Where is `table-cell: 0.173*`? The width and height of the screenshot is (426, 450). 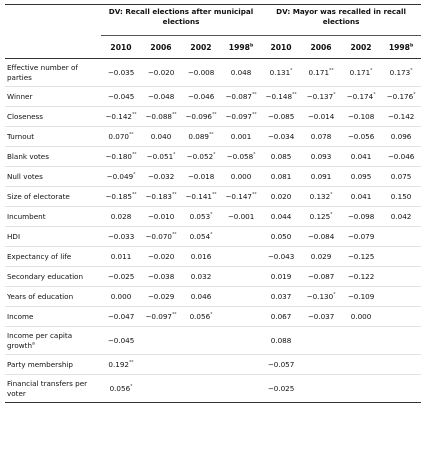
table-cell: 0.173* is located at coordinates (401, 72).